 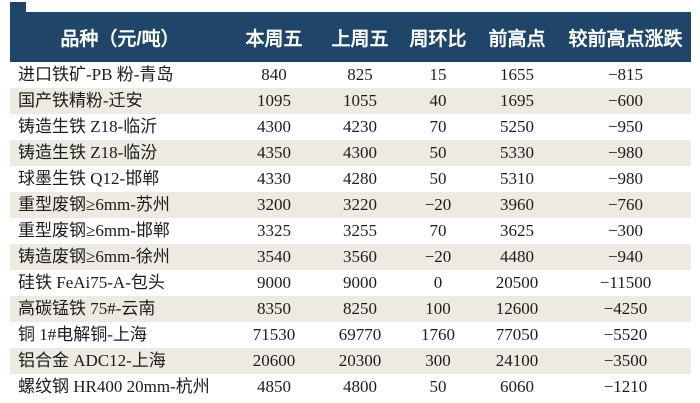 What do you see at coordinates (517, 386) in the screenshot?
I see `value-cell: 6060` at bounding box center [517, 386].